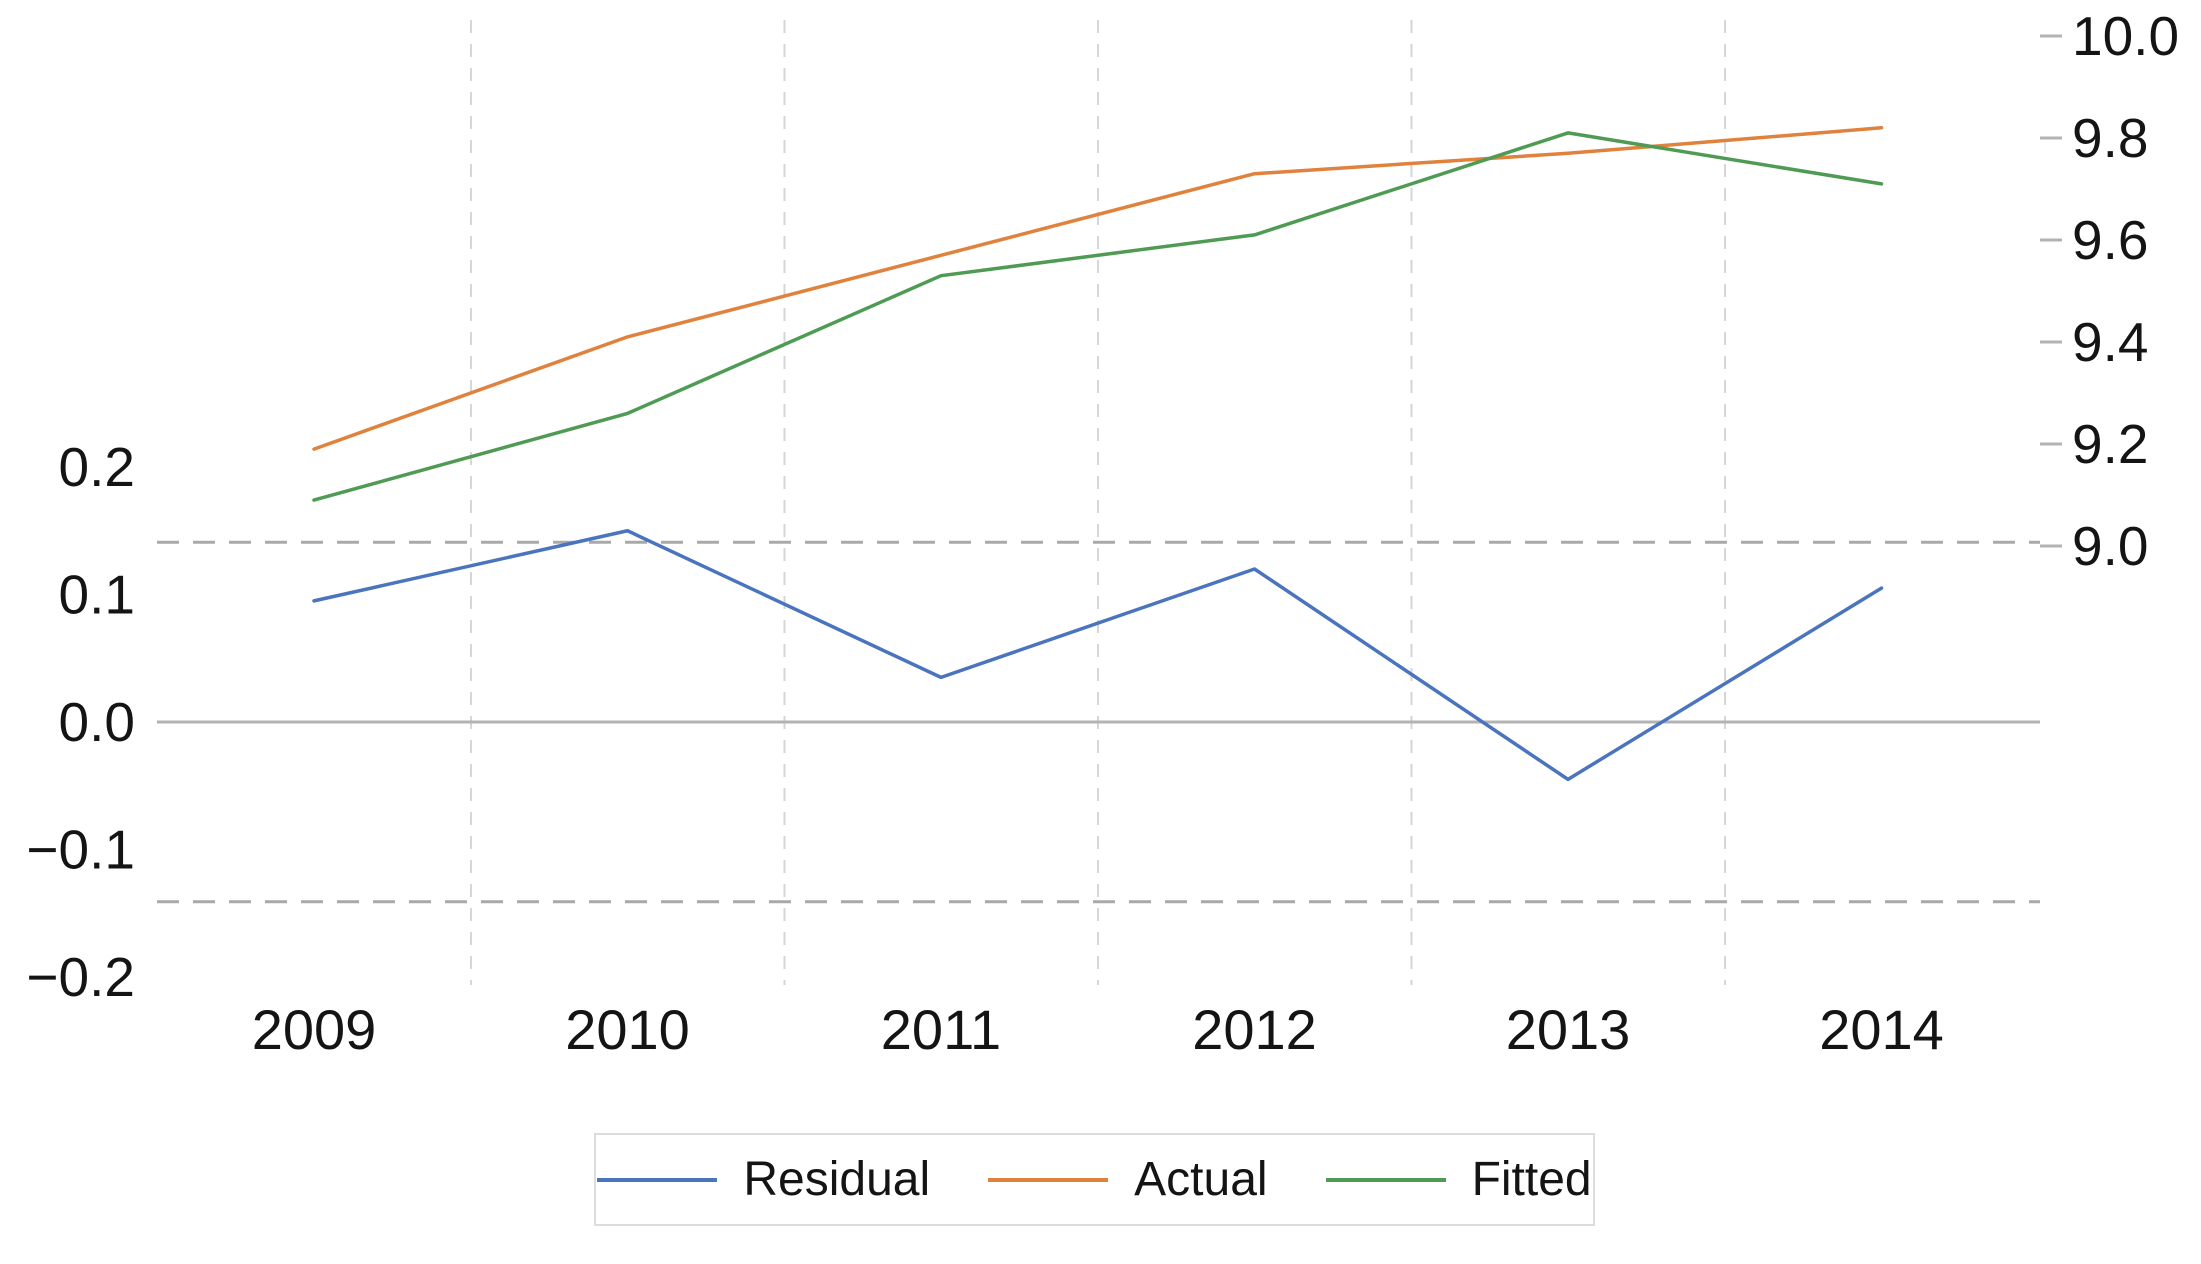 This screenshot has width=2201, height=1264. What do you see at coordinates (80, 850) in the screenshot?
I see `left-axis-tick-label: −0.1` at bounding box center [80, 850].